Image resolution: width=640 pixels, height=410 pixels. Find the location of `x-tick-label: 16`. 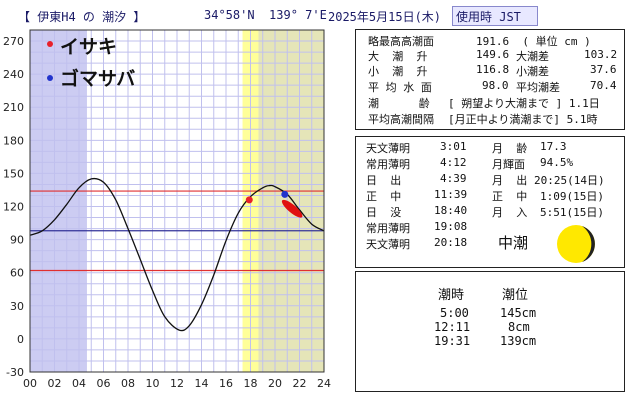

x-tick-label: 16 is located at coordinates (226, 383).